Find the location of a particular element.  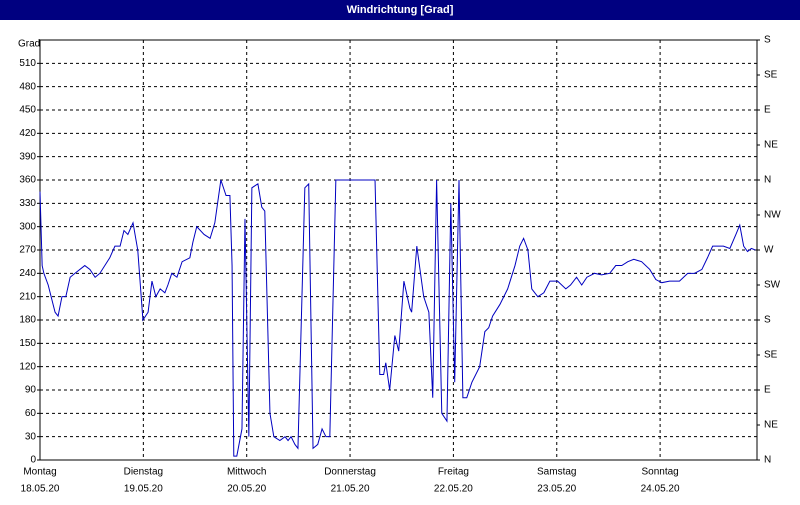

x-tick-date: 23.05.20 is located at coordinates (556, 489).